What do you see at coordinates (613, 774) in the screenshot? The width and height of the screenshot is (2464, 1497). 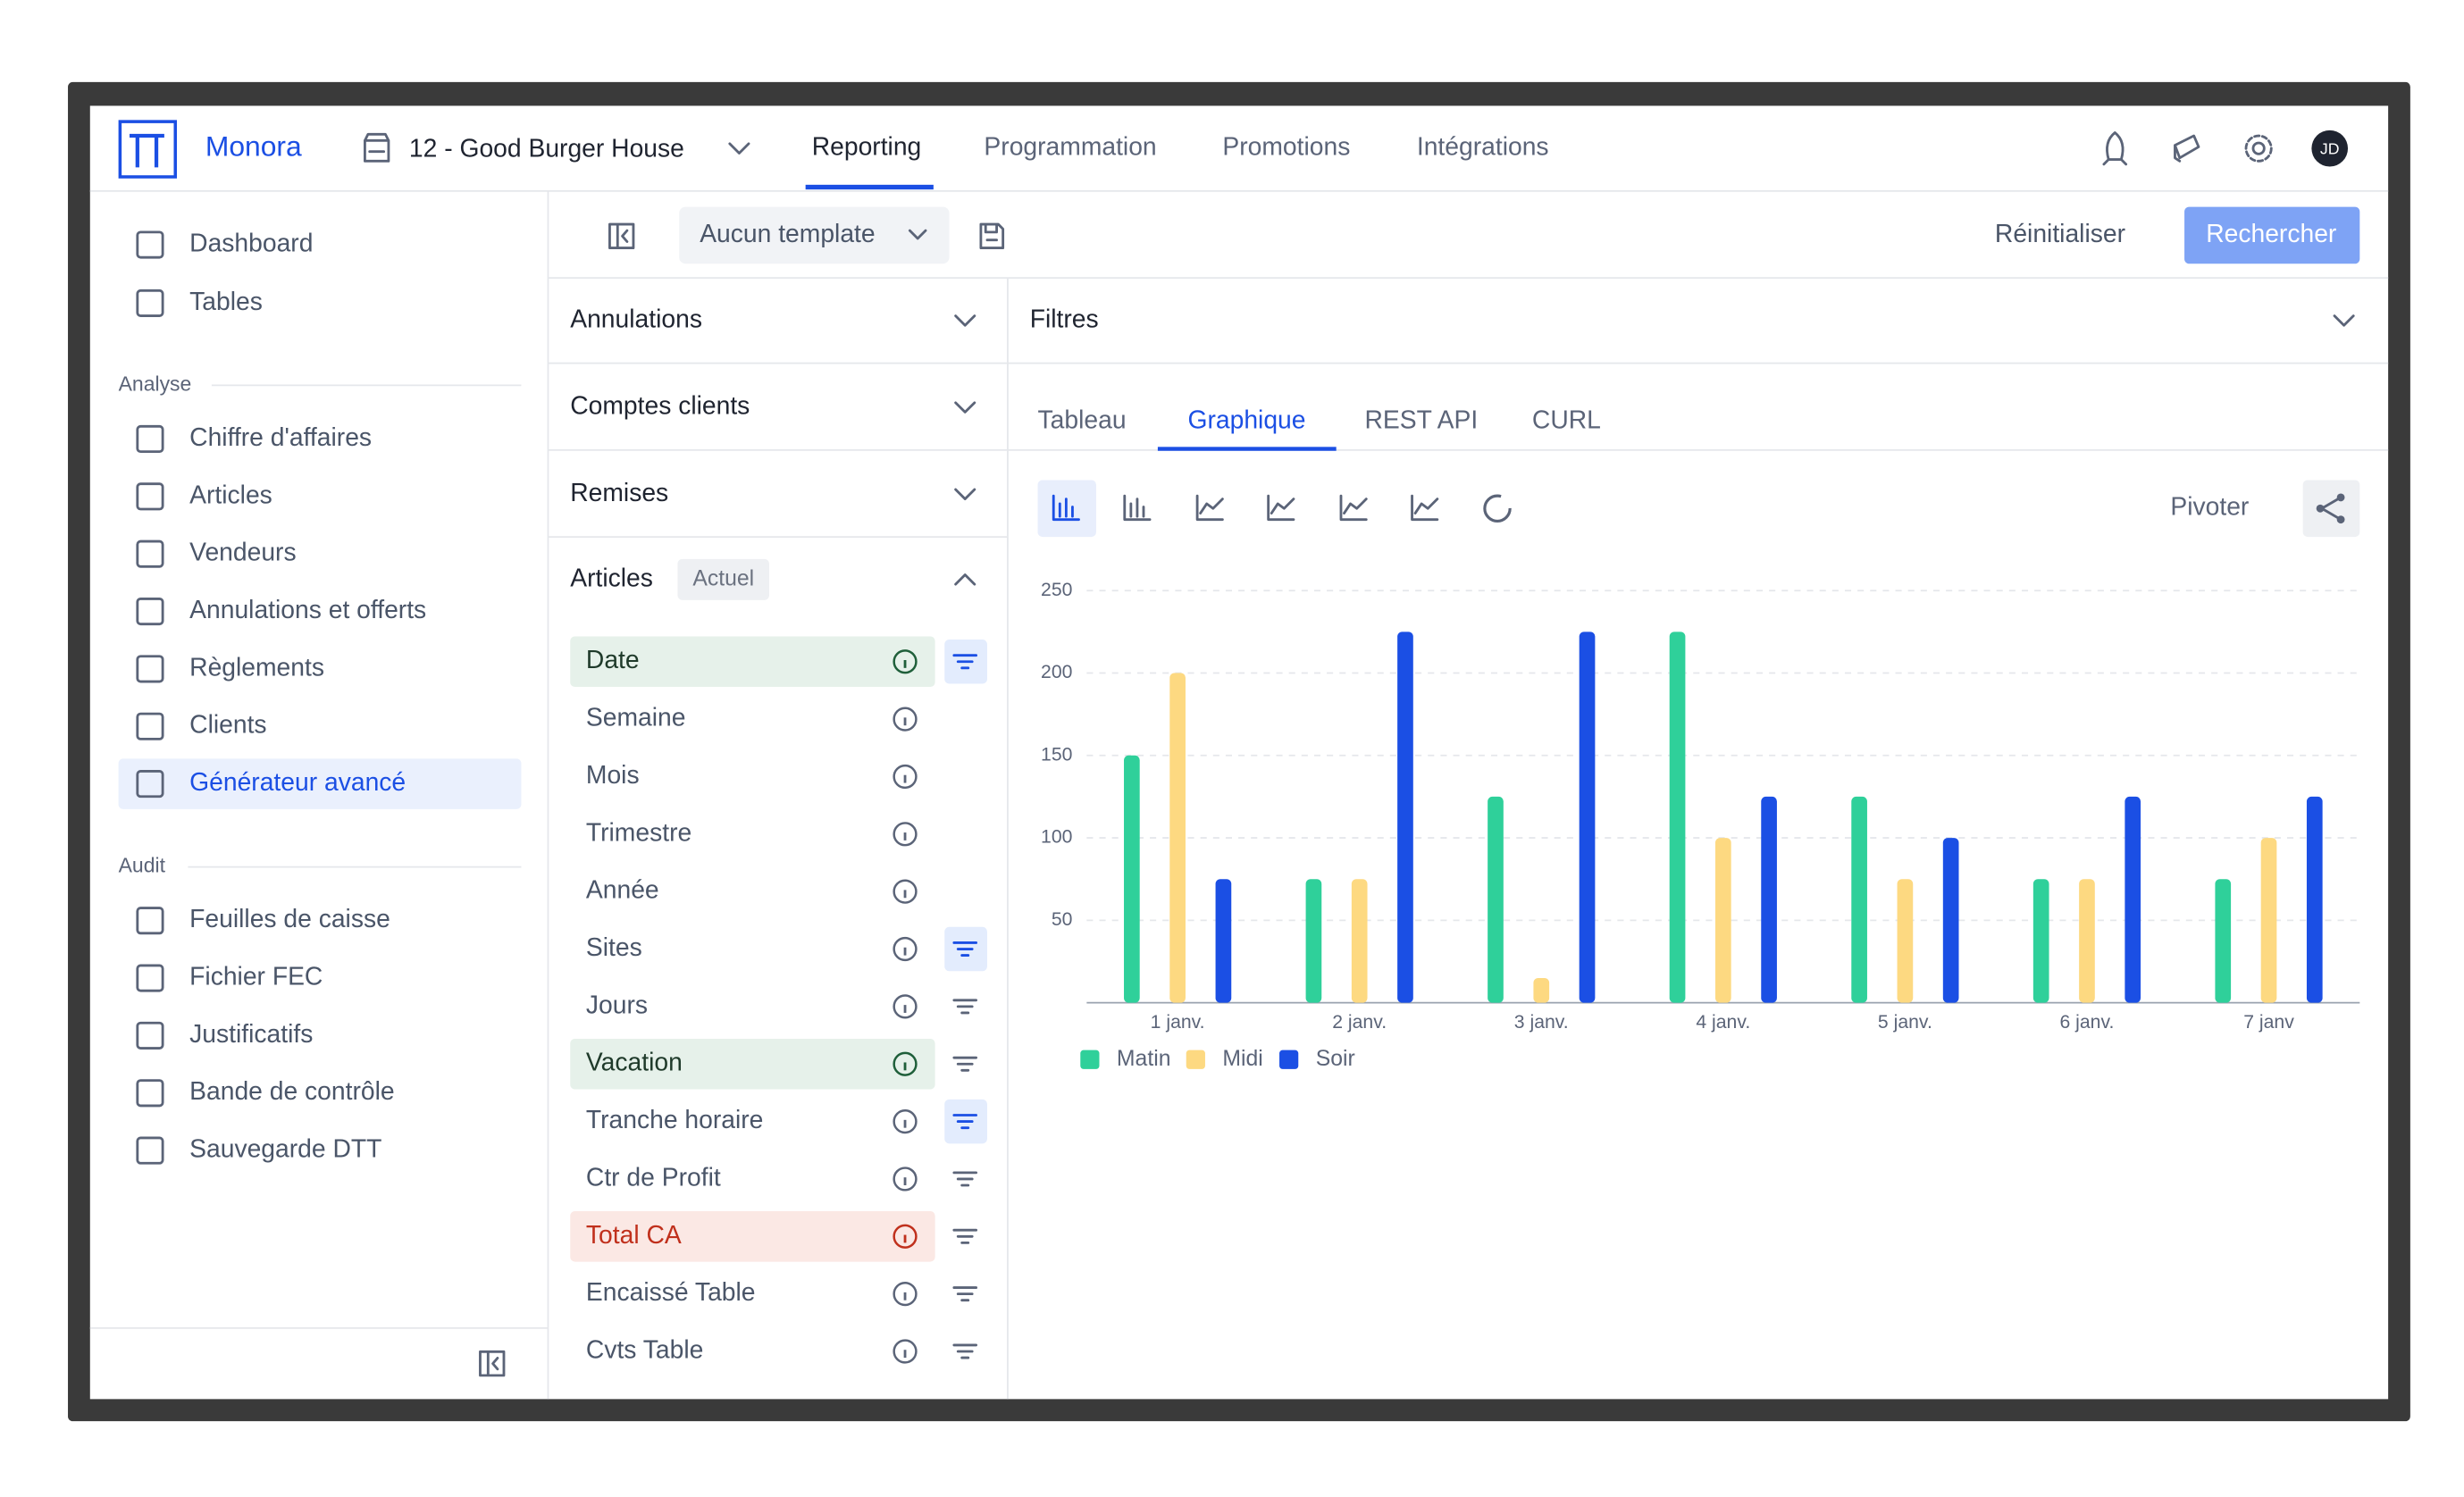 I see `field-name: Mois` at bounding box center [613, 774].